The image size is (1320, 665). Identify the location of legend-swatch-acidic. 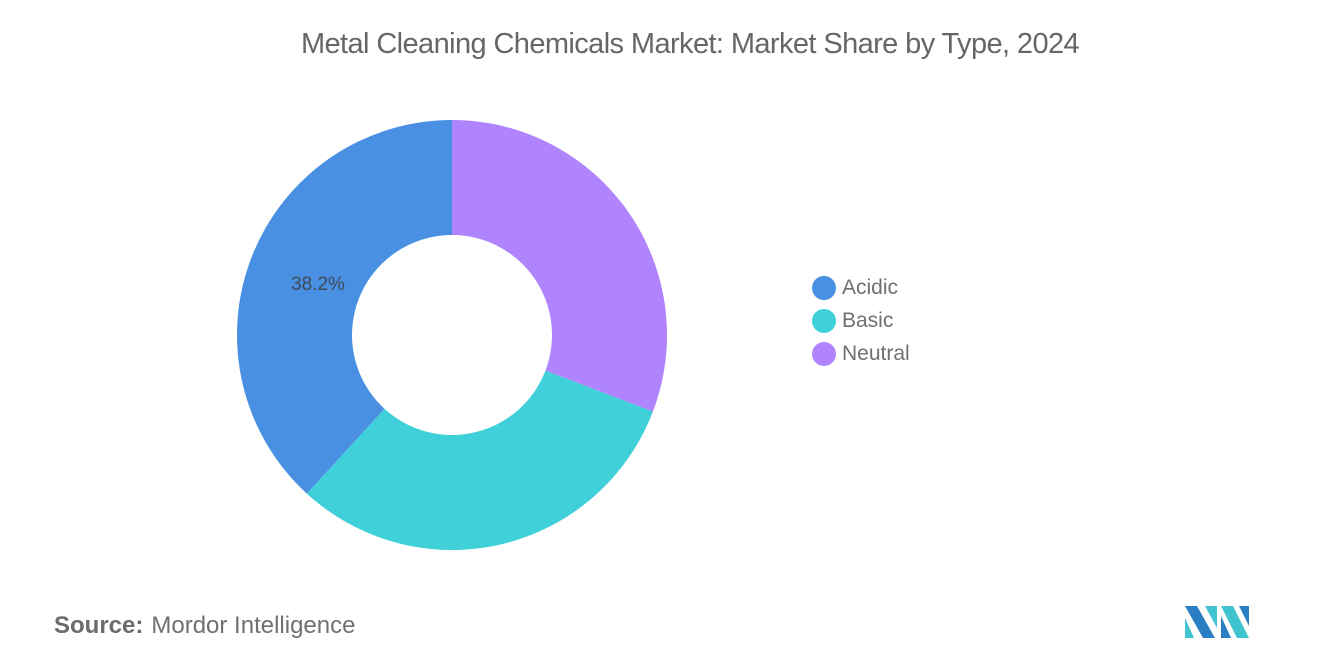
(824, 287).